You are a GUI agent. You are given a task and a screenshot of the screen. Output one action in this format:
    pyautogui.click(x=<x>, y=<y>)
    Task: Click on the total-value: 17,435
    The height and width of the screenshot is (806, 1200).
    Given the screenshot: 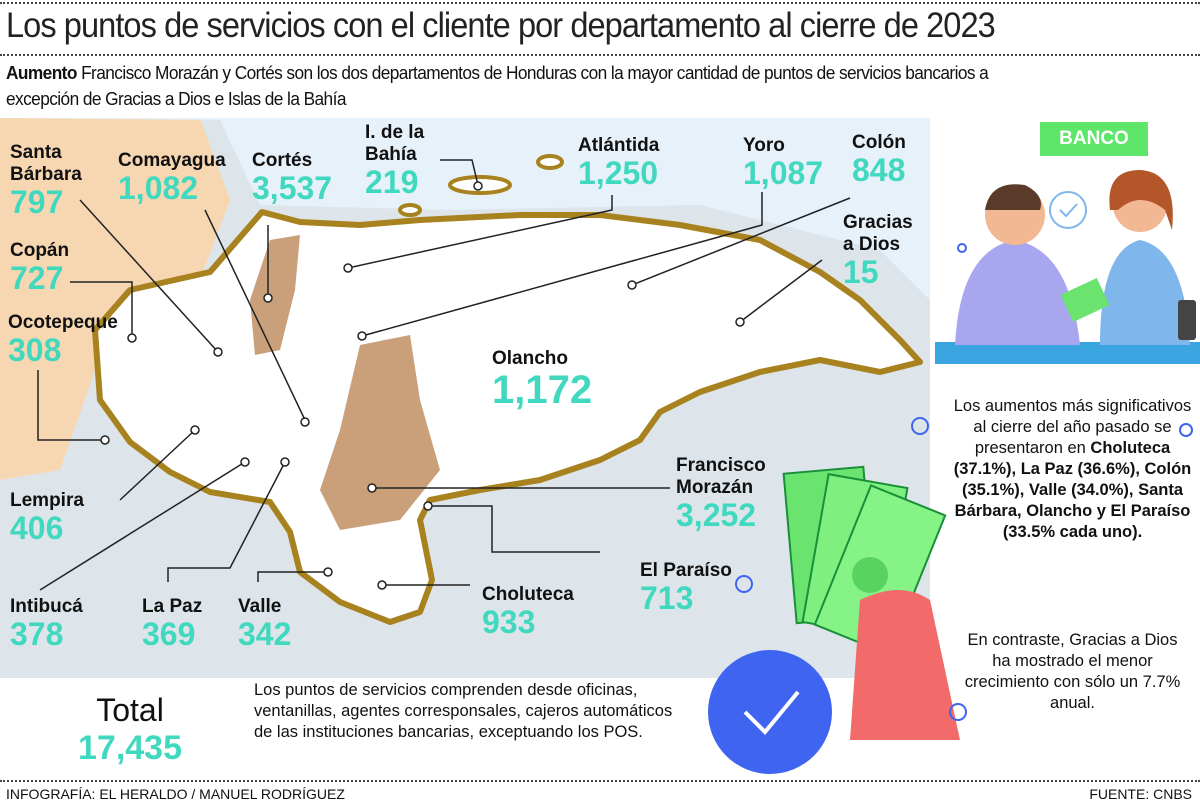 What is the action you would take?
    pyautogui.click(x=130, y=748)
    